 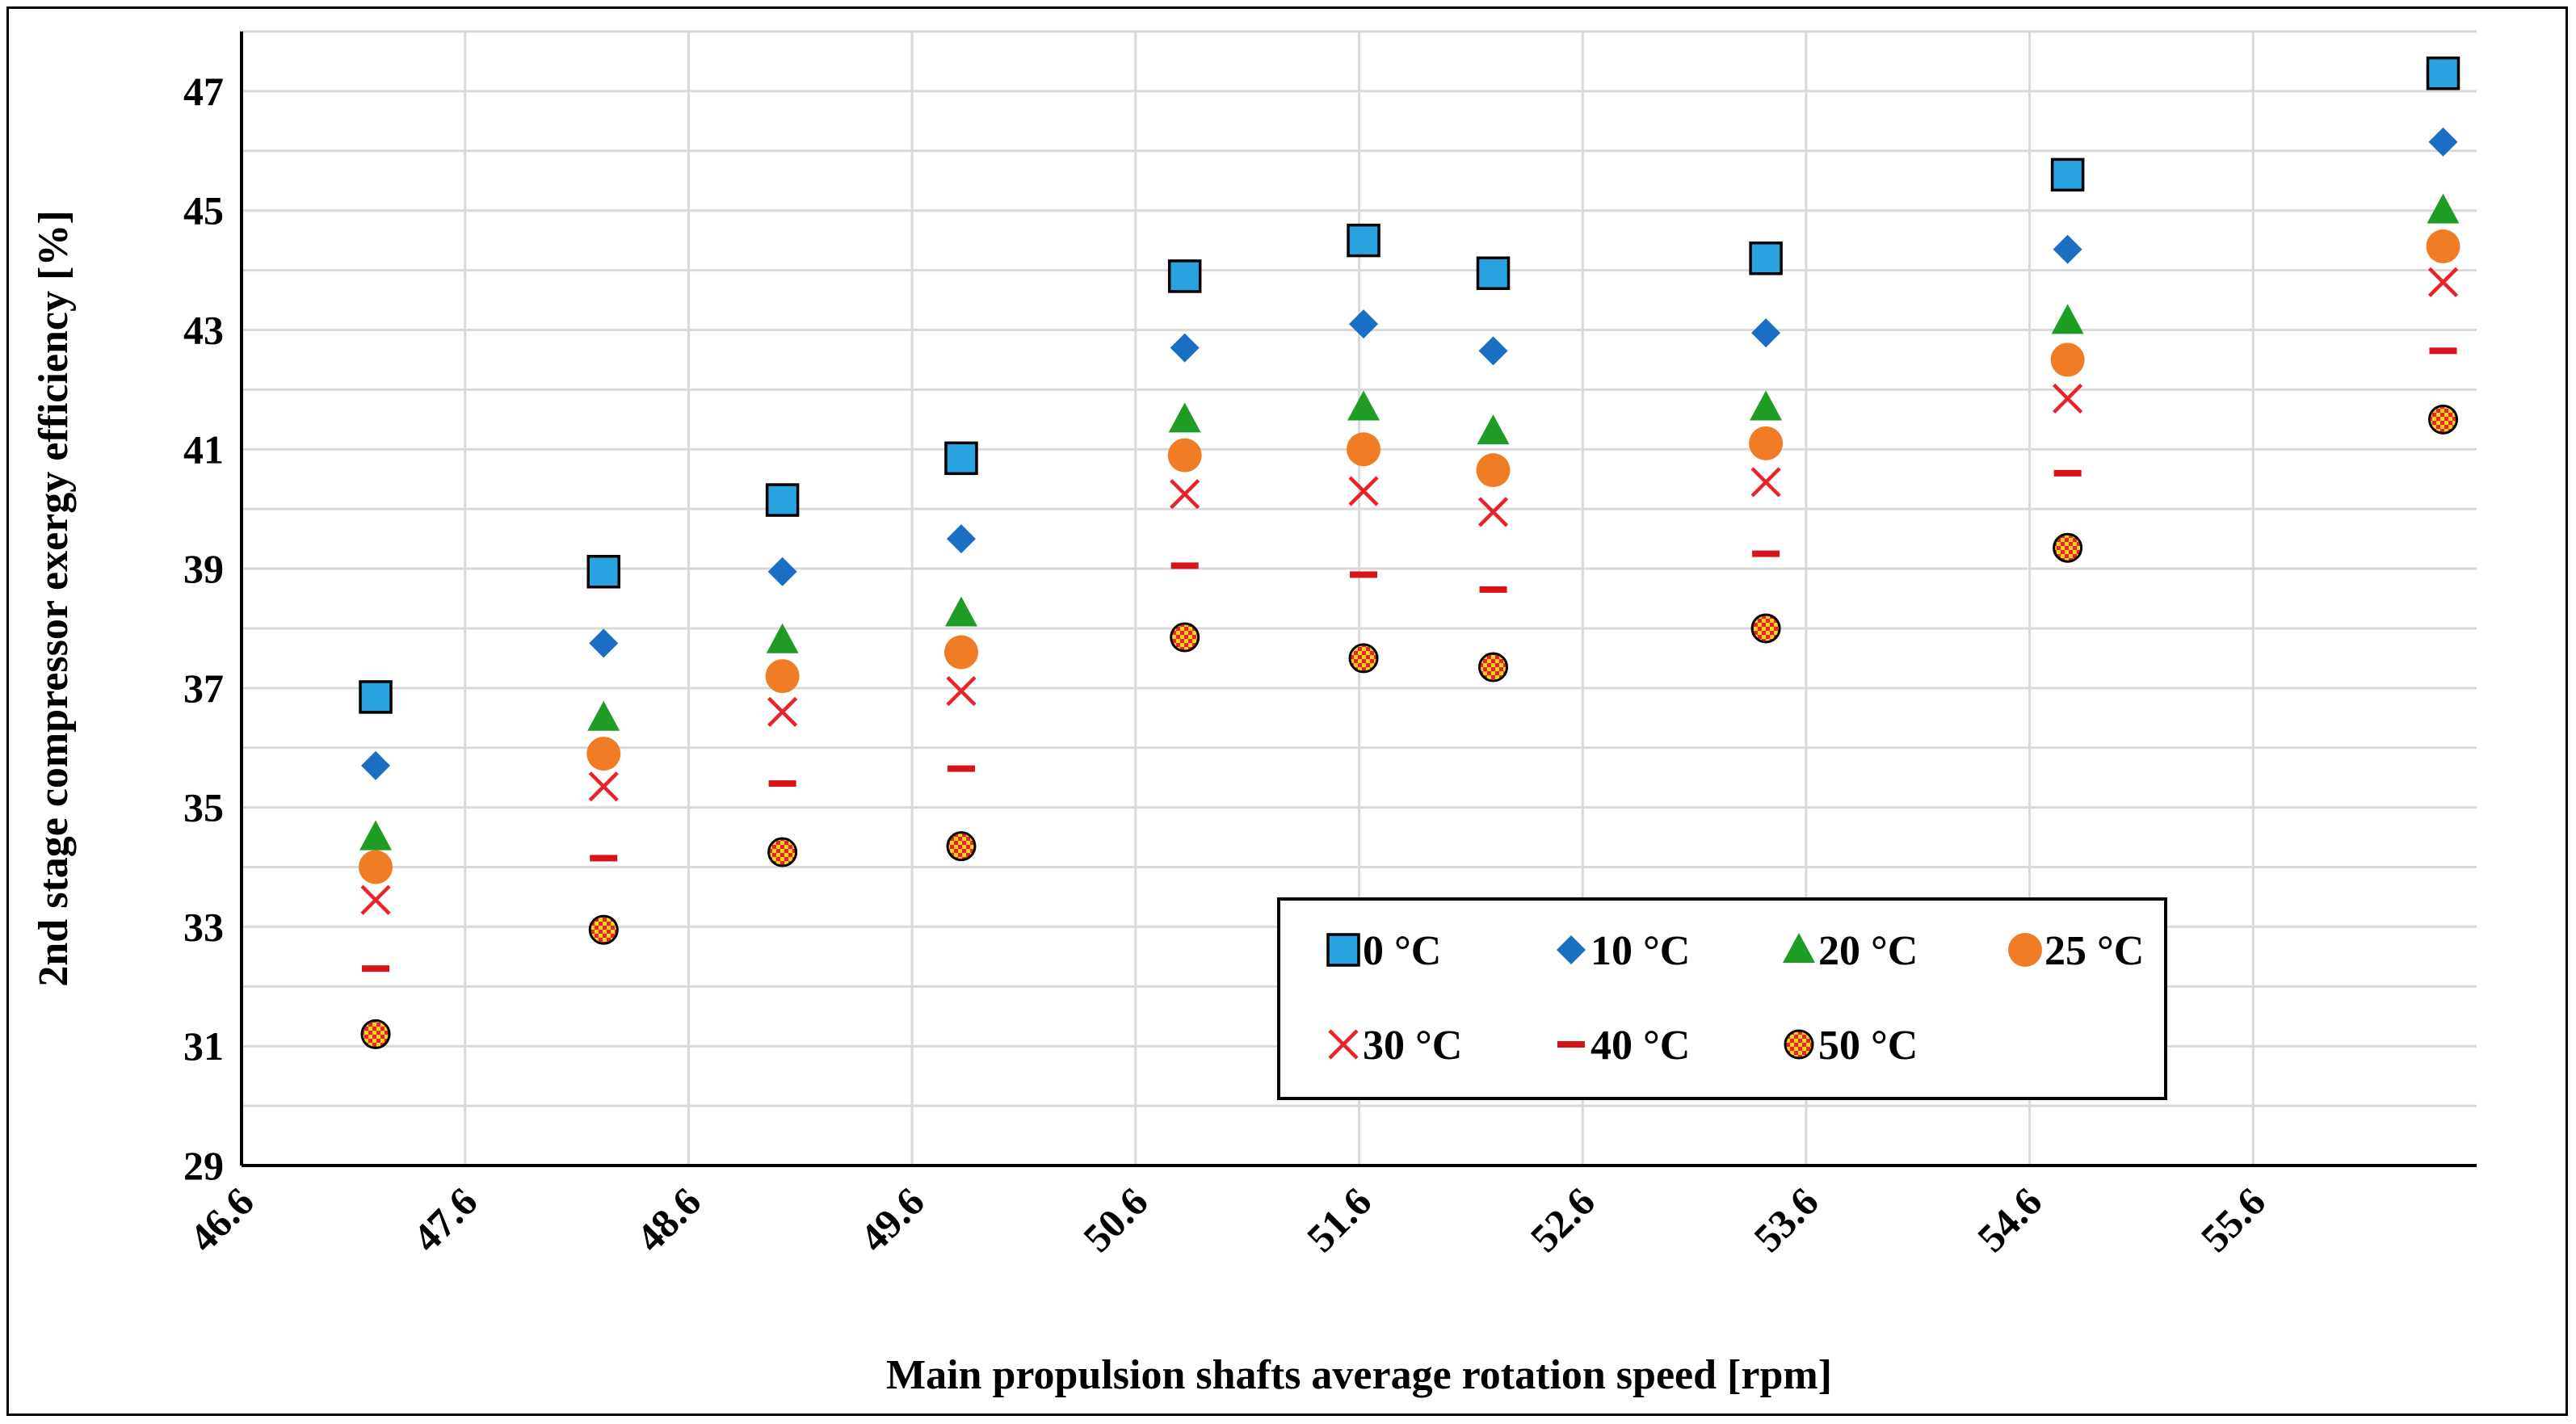 I want to click on y-tick-label: 39, so click(x=204, y=568).